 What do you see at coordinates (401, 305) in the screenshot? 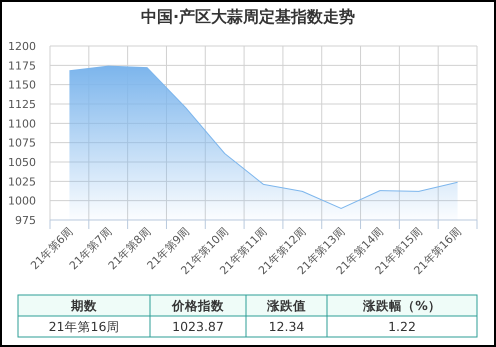
I see `text: 涨跌幅（%）` at bounding box center [401, 305].